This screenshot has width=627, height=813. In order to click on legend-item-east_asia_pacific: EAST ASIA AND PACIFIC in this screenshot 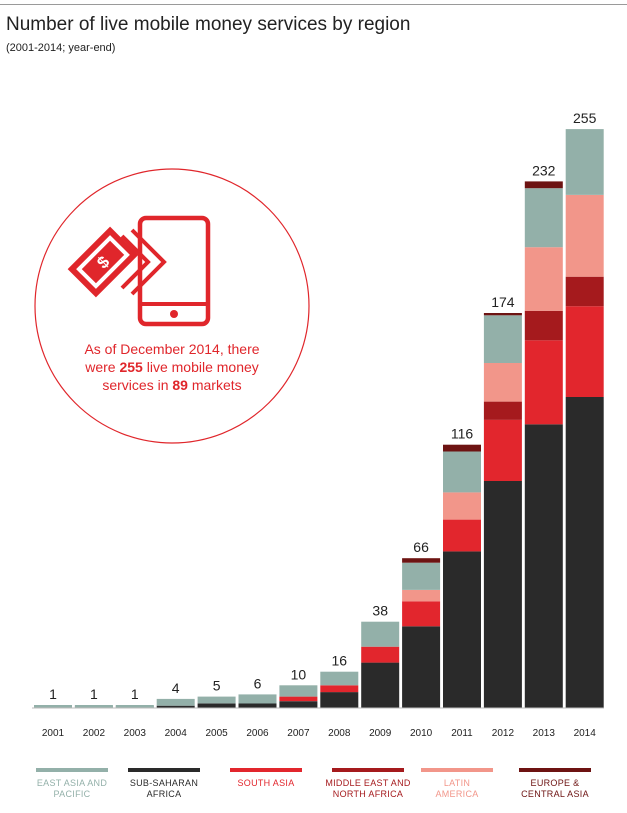, I will do `click(72, 784)`.